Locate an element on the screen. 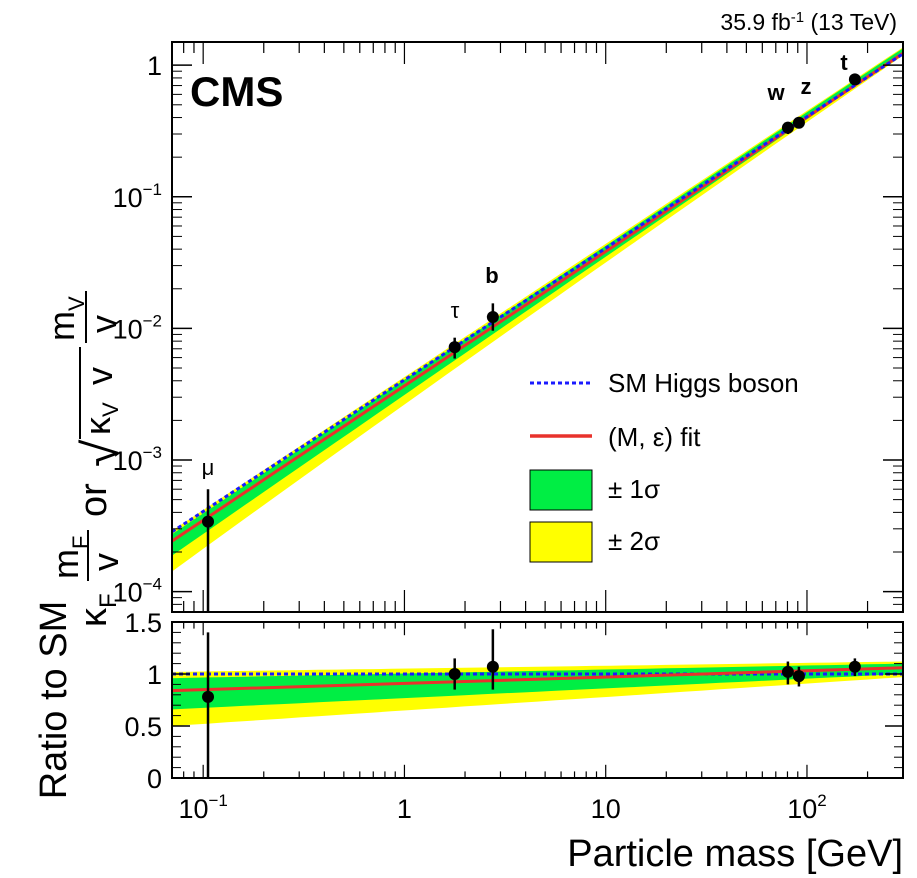 Image resolution: width=917 pixels, height=878 pixels. ratio-ytick-label-1: 0.5 is located at coordinates (143, 727).